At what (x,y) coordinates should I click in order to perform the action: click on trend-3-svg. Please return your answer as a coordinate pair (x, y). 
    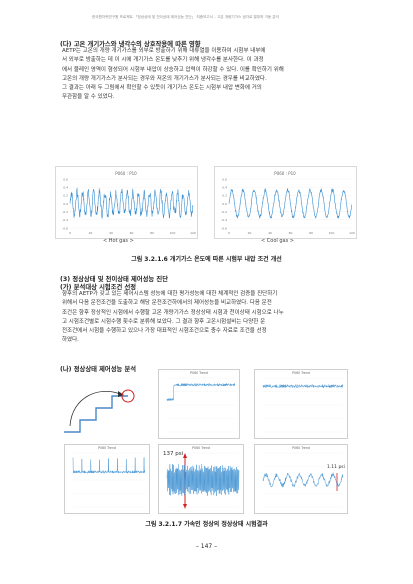
    Looking at the image, I should click on (109, 480).